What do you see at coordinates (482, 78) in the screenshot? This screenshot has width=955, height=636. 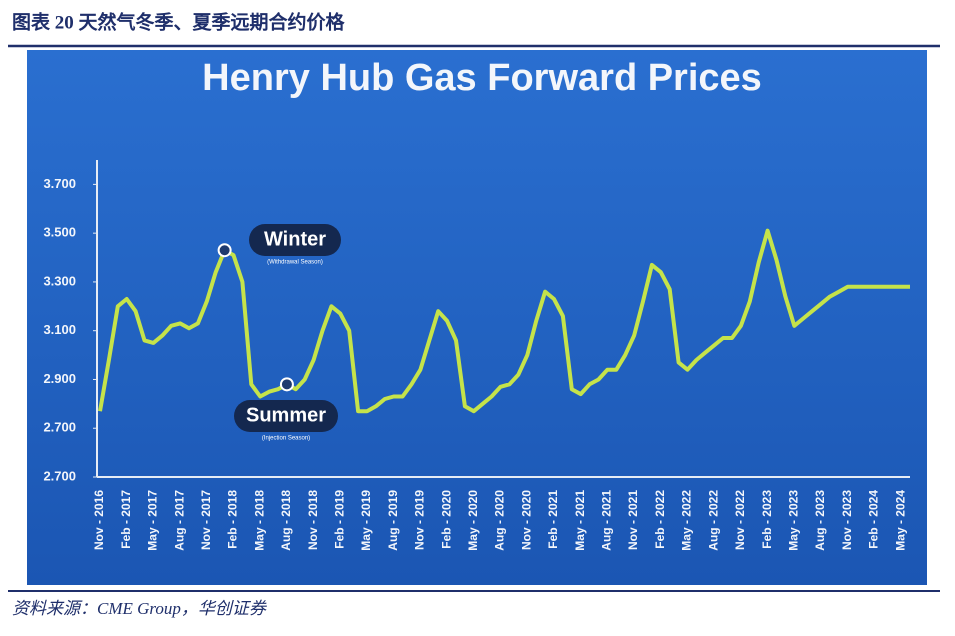 I see `chart-title: Henry Hub Gas Forward Prices` at bounding box center [482, 78].